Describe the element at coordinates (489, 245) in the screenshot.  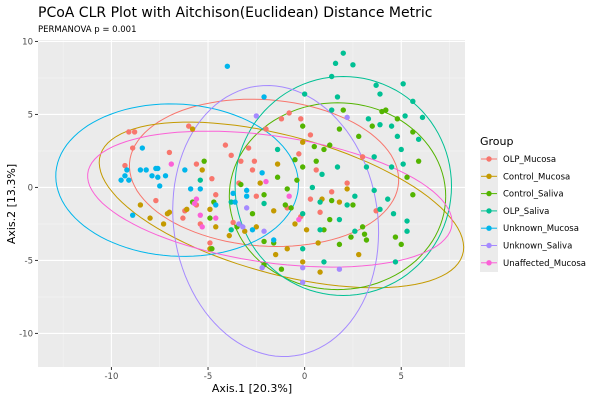
I see `legend-key-point` at that location.